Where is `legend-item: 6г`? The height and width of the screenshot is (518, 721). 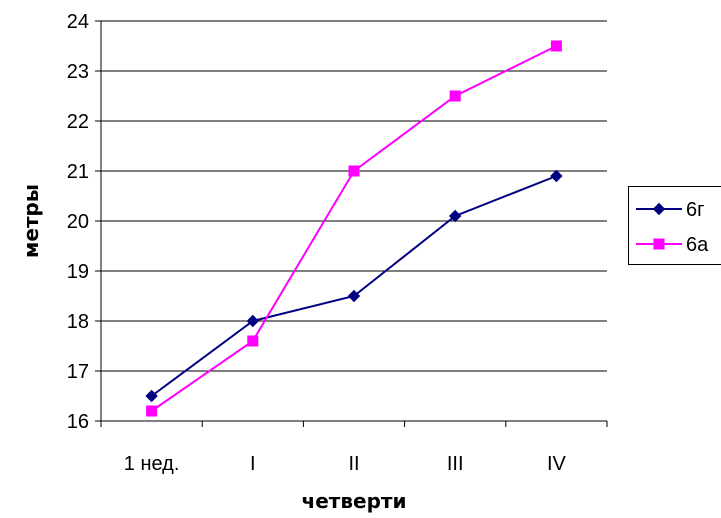
legend-item: 6г is located at coordinates (670, 210).